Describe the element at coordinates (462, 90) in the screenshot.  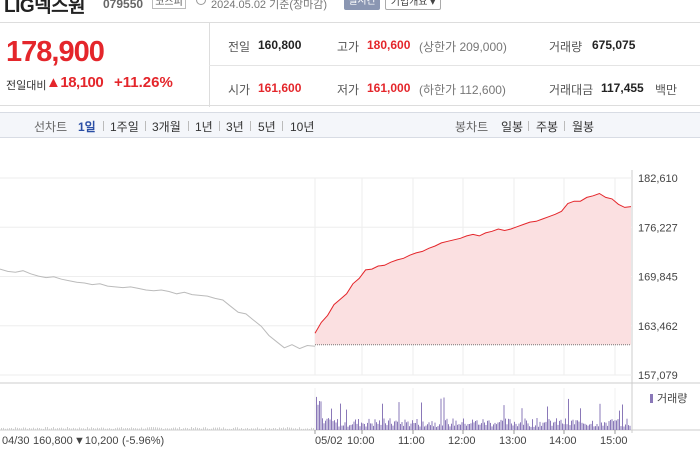
I see `lower-limit: (하한가 112,600)` at that location.